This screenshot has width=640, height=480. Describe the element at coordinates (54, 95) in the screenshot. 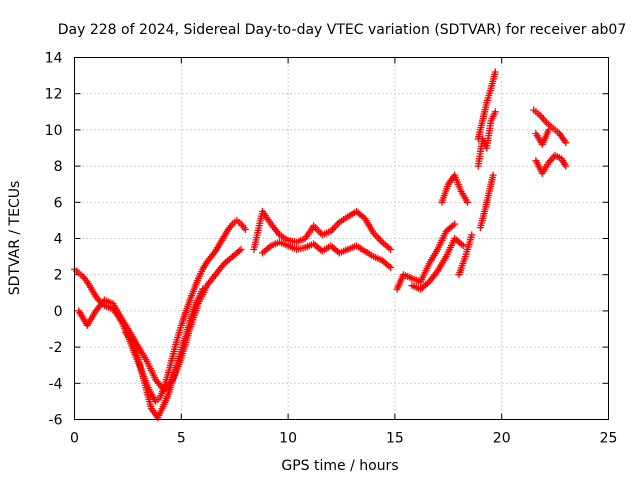

I see `y-tick-label: 12` at that location.